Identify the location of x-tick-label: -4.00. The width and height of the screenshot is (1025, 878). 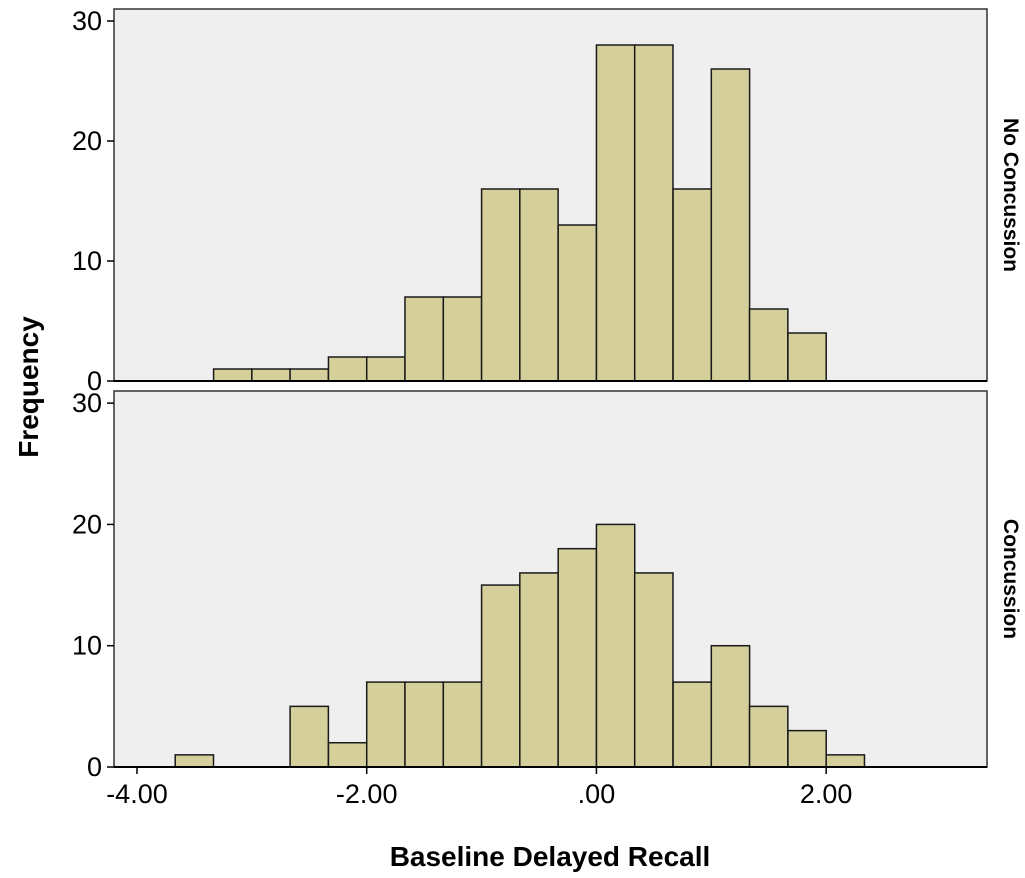
(137, 794).